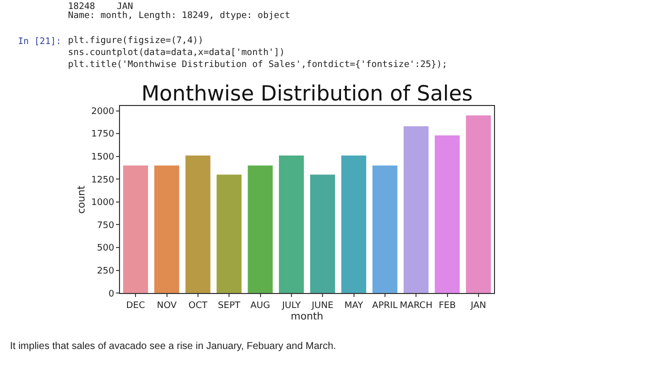 The height and width of the screenshot is (366, 650). I want to click on y-tick-label: 0, so click(111, 294).